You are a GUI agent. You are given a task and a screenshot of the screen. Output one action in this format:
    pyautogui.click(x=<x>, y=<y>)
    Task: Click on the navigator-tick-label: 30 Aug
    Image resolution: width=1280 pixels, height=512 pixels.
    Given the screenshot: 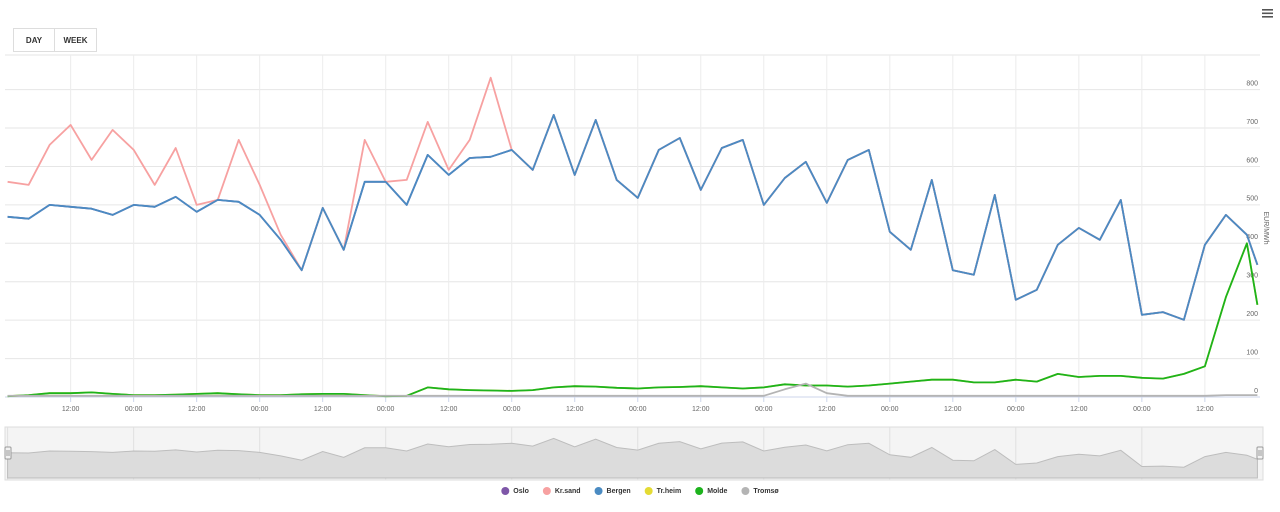 What is the action you would take?
    pyautogui.click(x=523, y=476)
    